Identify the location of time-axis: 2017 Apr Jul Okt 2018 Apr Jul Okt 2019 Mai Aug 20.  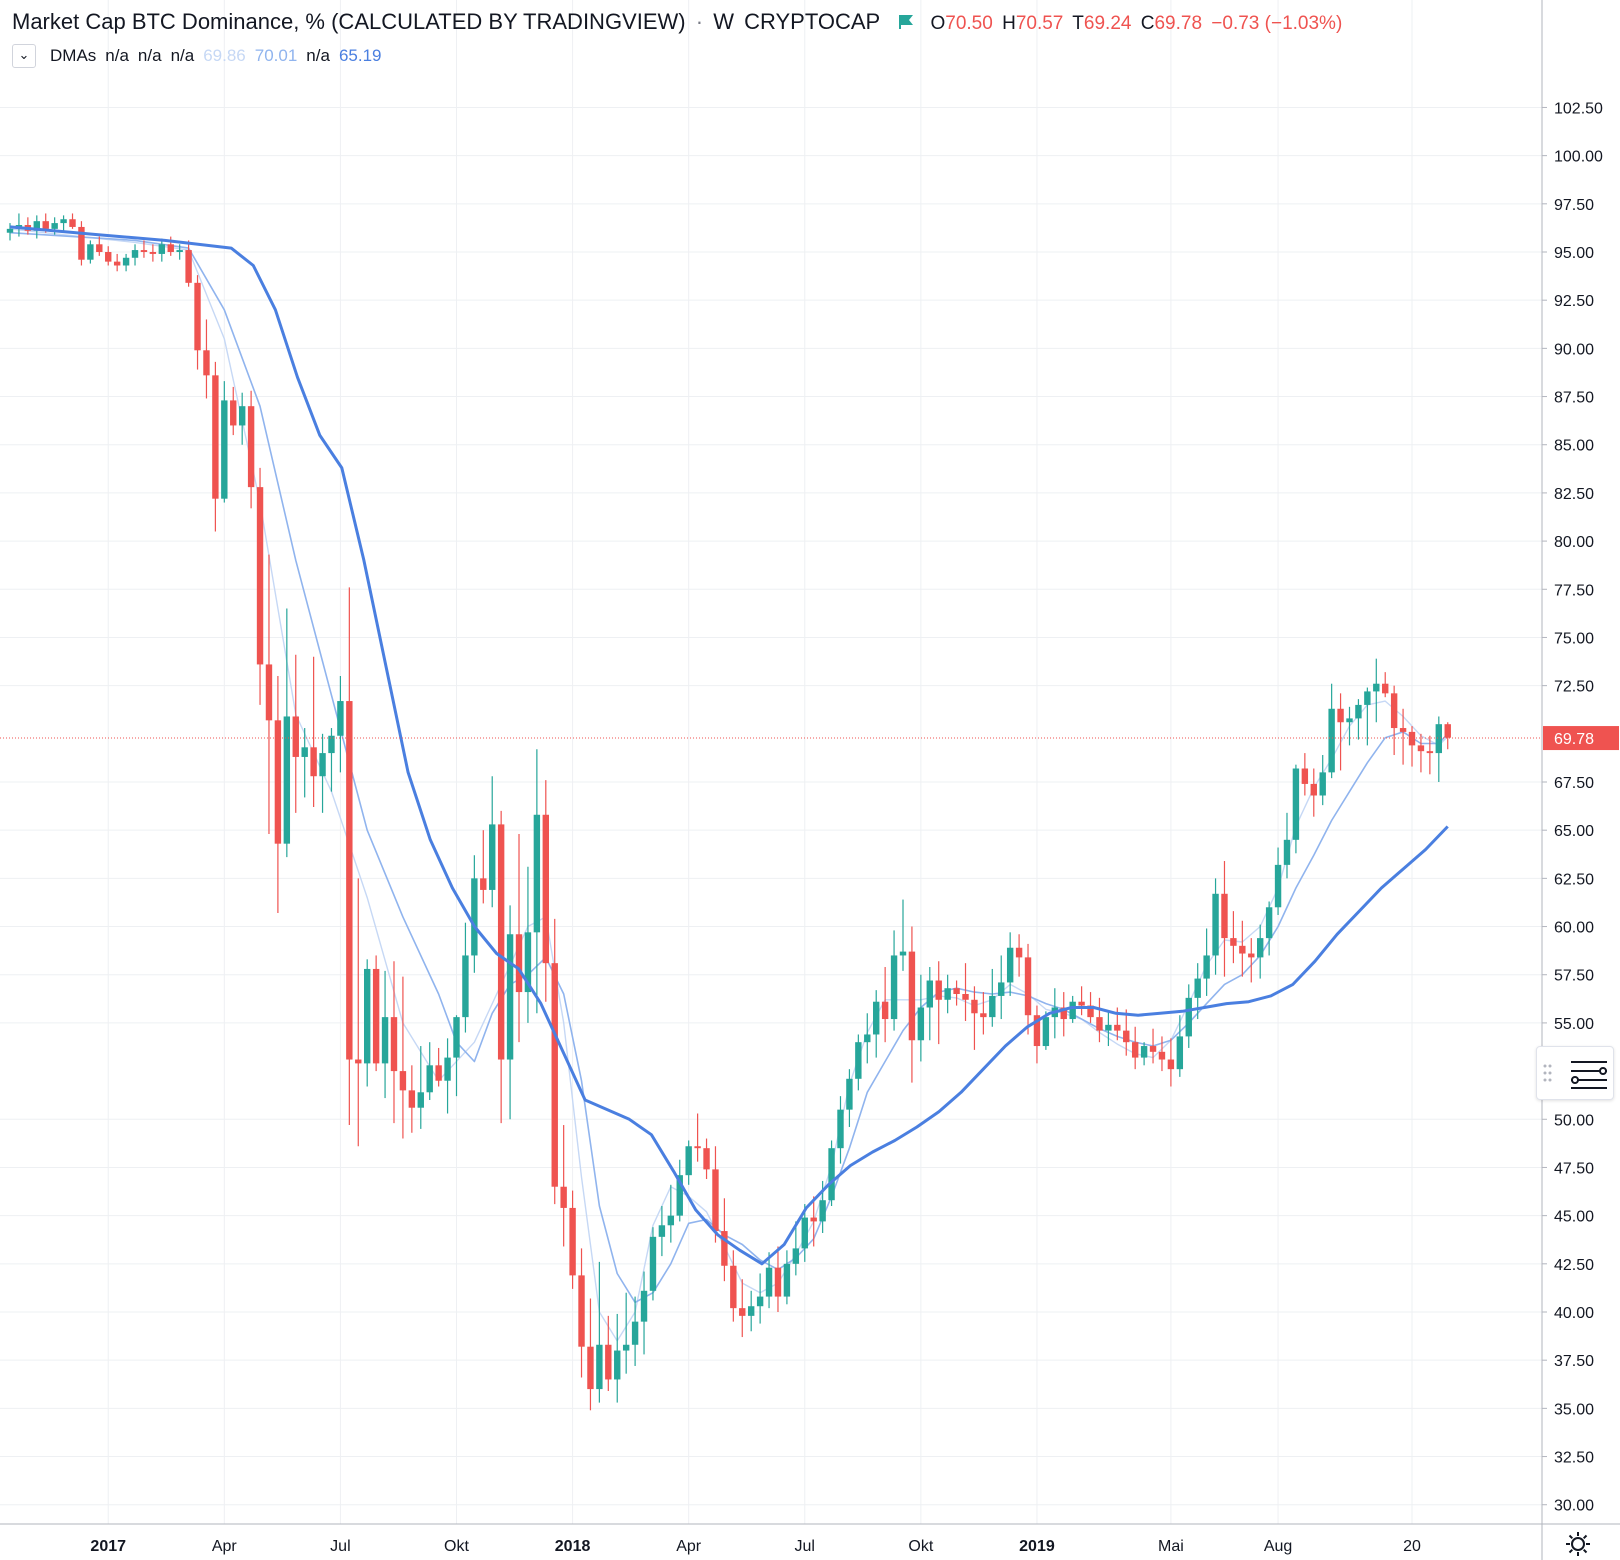
(755, 1546).